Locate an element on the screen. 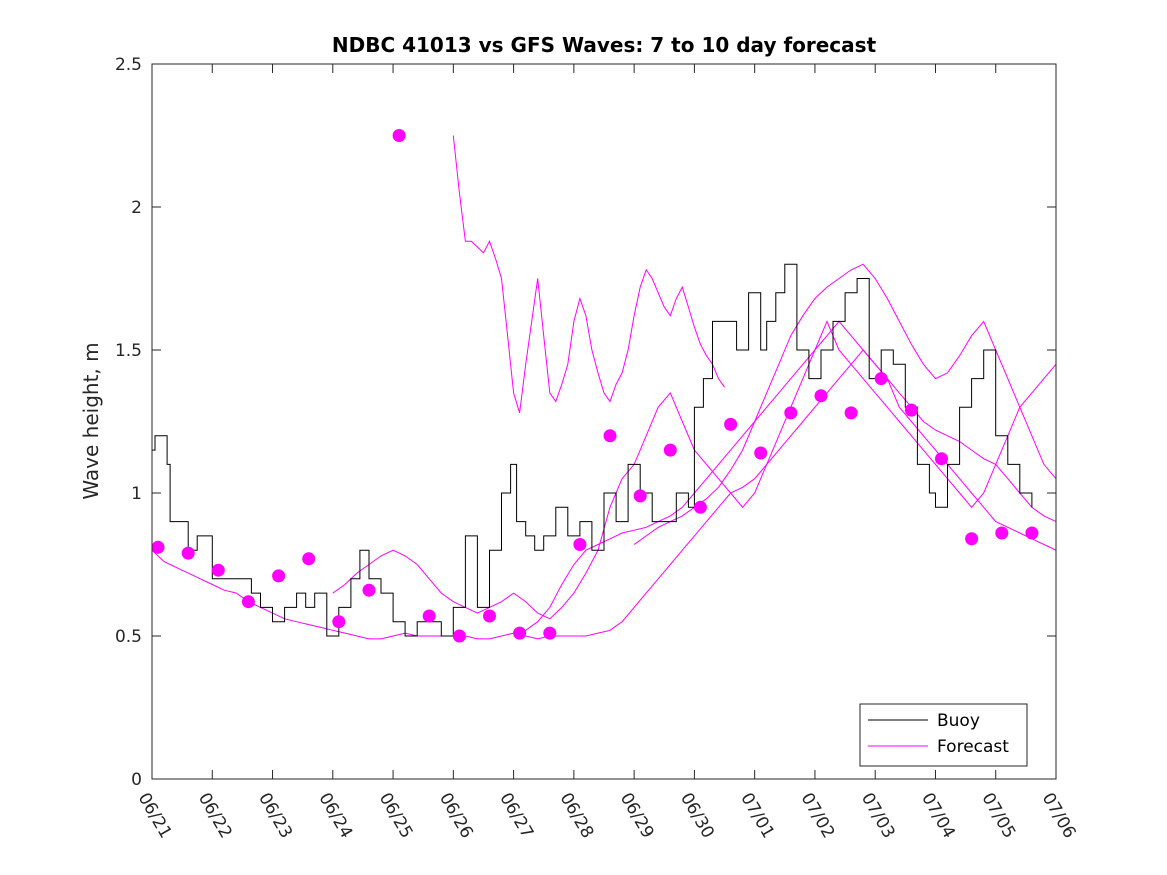 This screenshot has width=1167, height=875. y-tick-label: 0.5 is located at coordinates (128, 637).